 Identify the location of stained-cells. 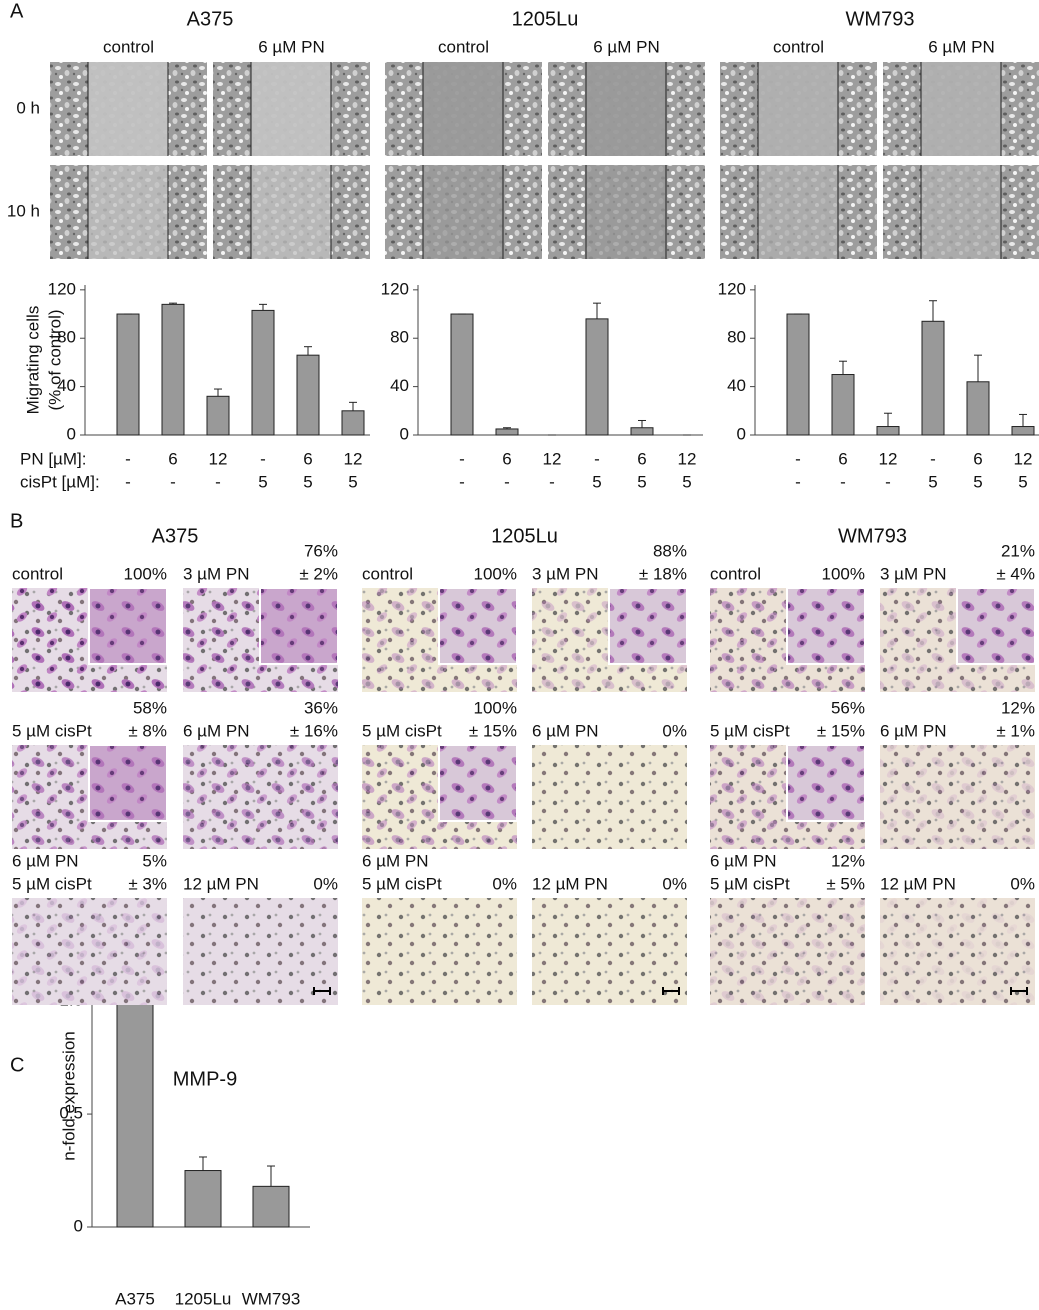
(957, 797).